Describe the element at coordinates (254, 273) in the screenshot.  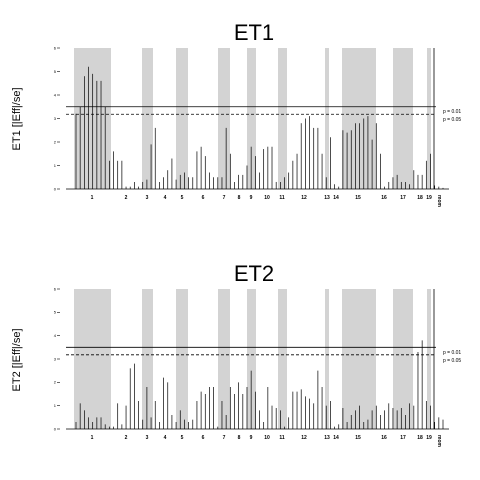
I see `chart-title: ET2` at that location.